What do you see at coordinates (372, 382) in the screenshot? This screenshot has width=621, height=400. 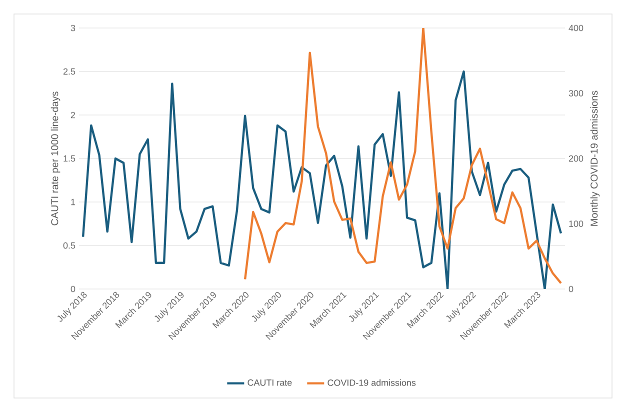 I see `legend-label: COVID-19 admissions` at bounding box center [372, 382].